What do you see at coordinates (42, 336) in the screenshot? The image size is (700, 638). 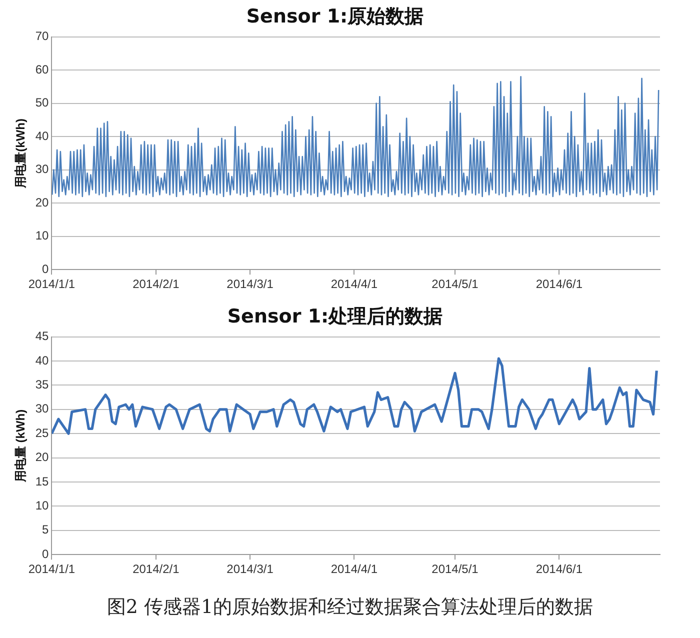 I see `y-tick-label: 45` at bounding box center [42, 336].